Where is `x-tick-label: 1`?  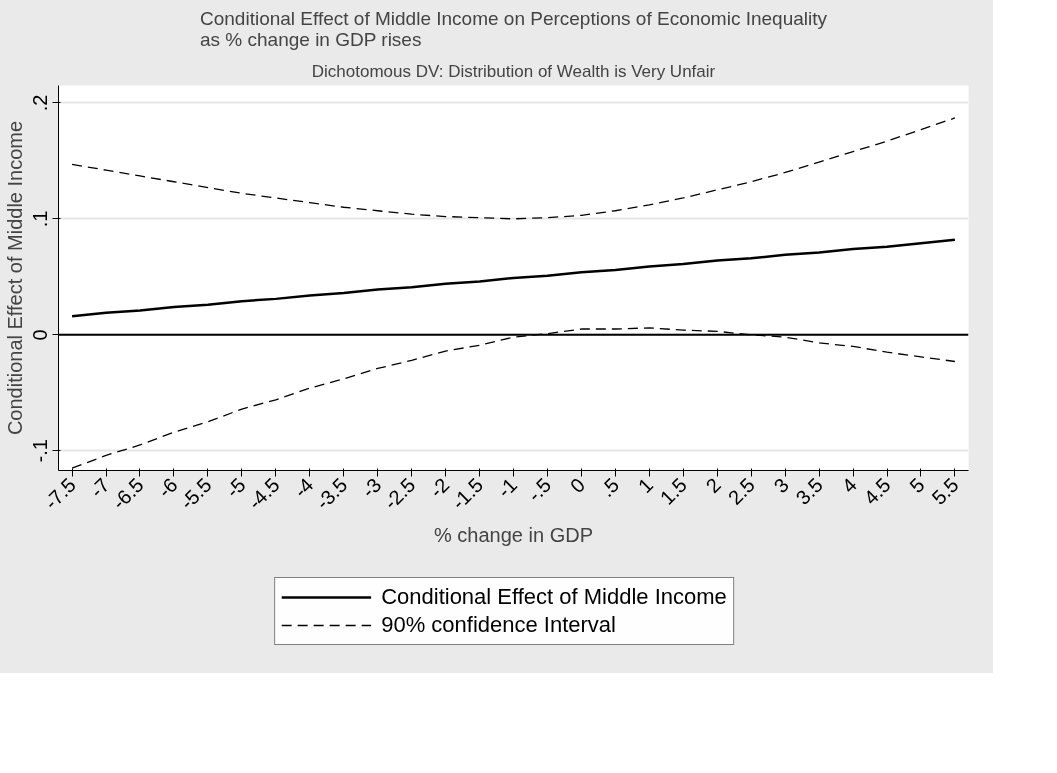 x-tick-label: 1 is located at coordinates (645, 485).